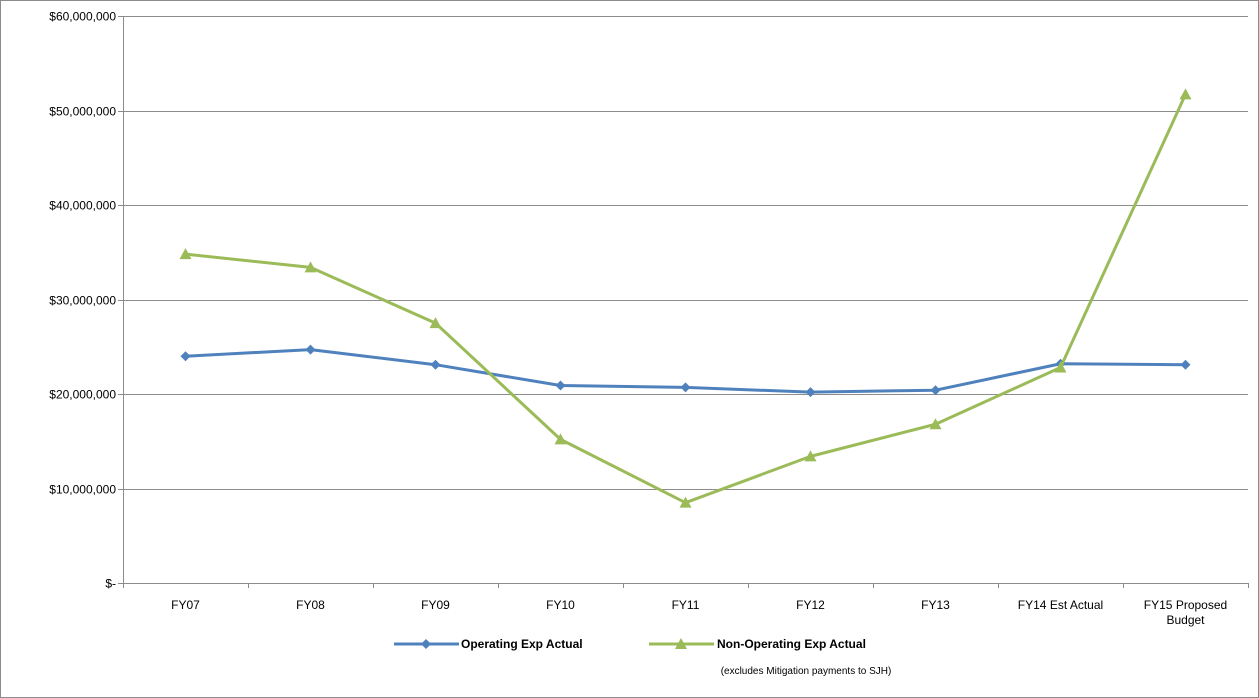 The height and width of the screenshot is (698, 1259). What do you see at coordinates (686, 605) in the screenshot?
I see `x-tick-label: FY11` at bounding box center [686, 605].